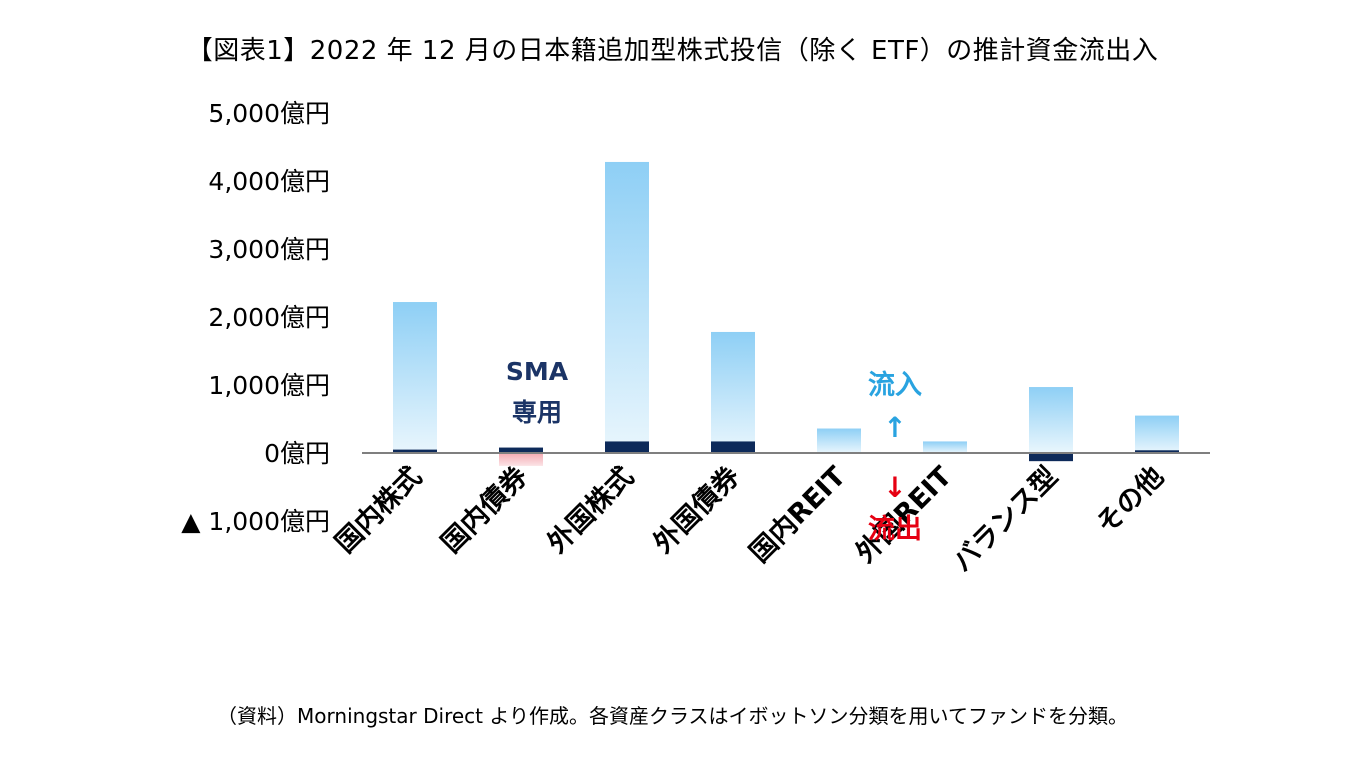 The width and height of the screenshot is (1345, 762). What do you see at coordinates (1130, 500) in the screenshot?
I see `x-category-label: その他` at bounding box center [1130, 500].